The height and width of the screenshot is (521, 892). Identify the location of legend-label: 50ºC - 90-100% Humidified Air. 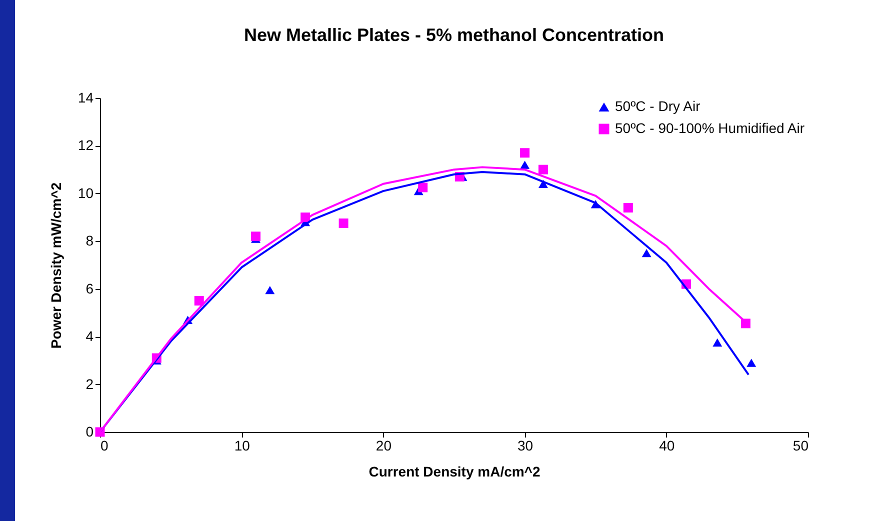
(710, 128).